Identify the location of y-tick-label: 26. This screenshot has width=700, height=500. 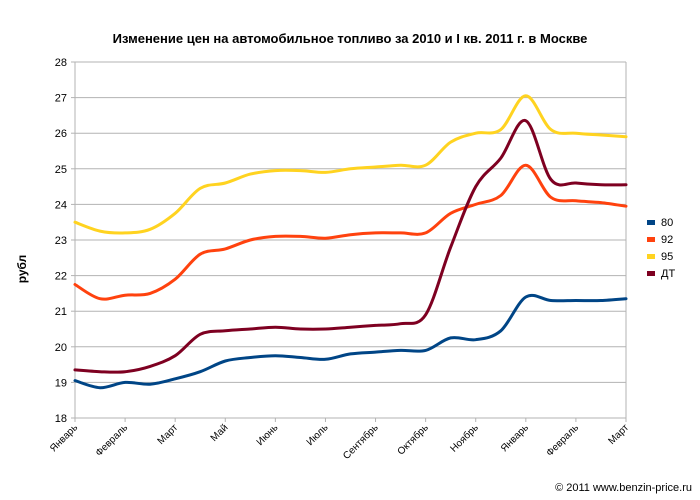
(61, 134).